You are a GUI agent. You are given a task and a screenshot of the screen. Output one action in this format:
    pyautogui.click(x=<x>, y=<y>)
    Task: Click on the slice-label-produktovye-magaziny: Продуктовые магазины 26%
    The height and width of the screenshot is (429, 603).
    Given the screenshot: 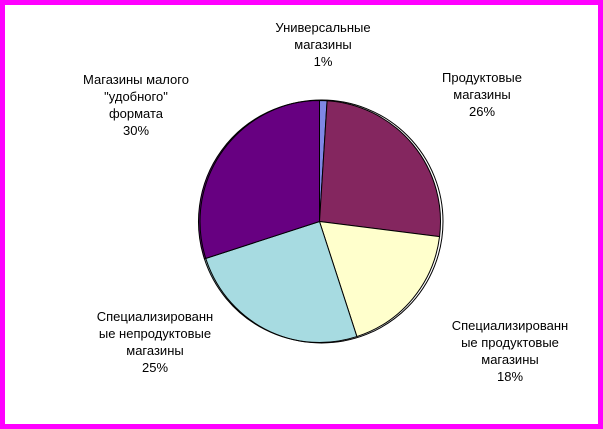 What is the action you would take?
    pyautogui.click(x=482, y=94)
    